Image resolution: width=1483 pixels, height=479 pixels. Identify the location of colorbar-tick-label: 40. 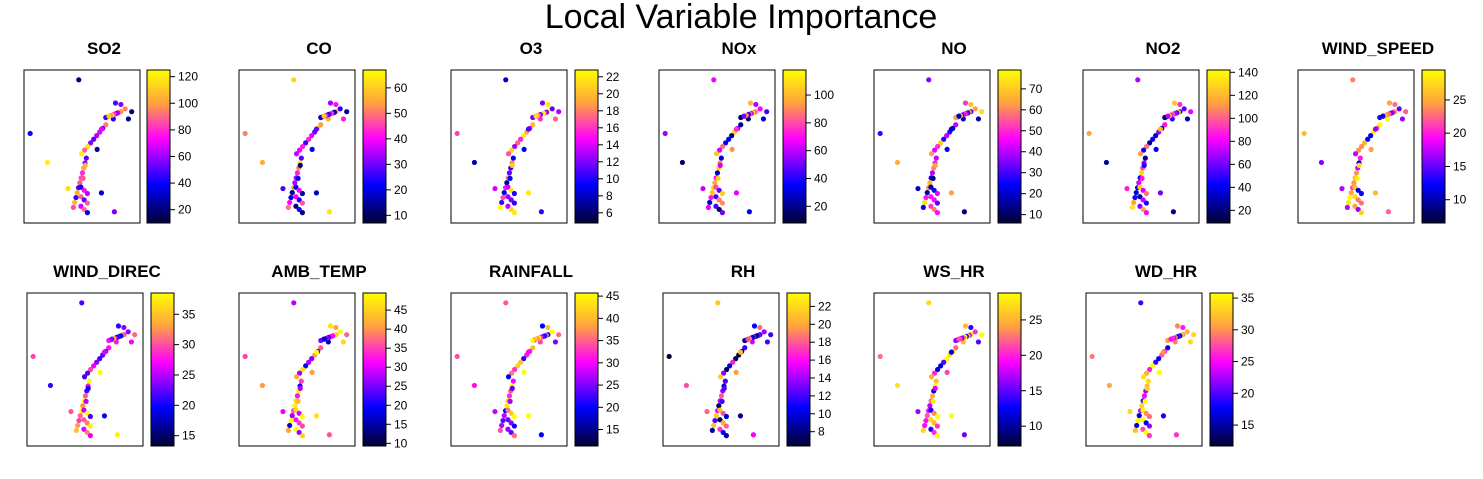
(1036, 152).